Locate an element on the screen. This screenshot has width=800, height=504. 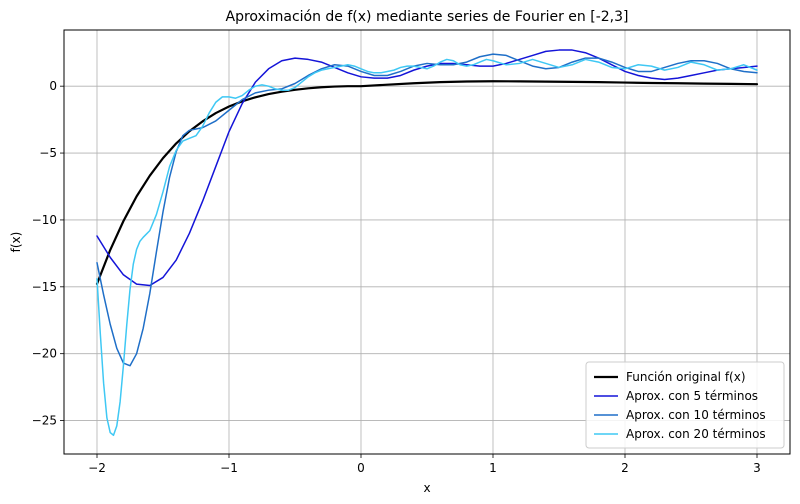
x-axis-label: x is located at coordinates (426, 488).